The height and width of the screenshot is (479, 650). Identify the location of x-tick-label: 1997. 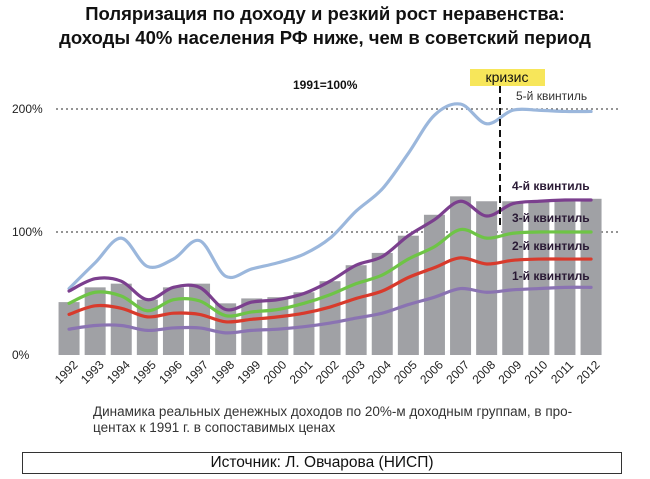
(196, 372).